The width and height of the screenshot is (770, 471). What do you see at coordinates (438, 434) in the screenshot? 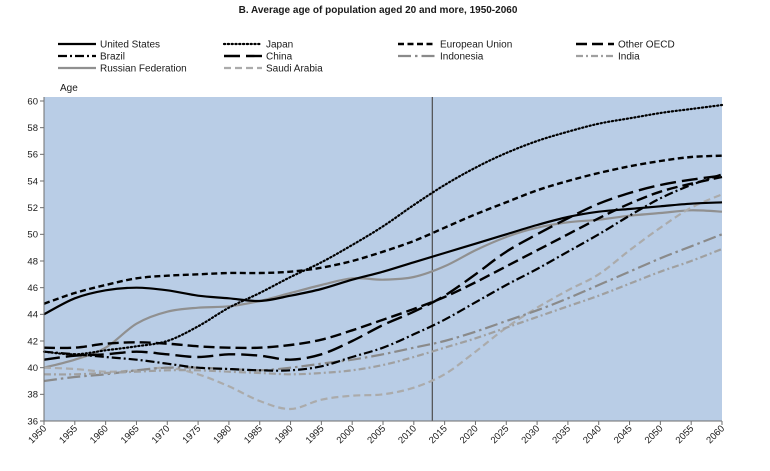
I see `x-tick-label: 2015` at bounding box center [438, 434].